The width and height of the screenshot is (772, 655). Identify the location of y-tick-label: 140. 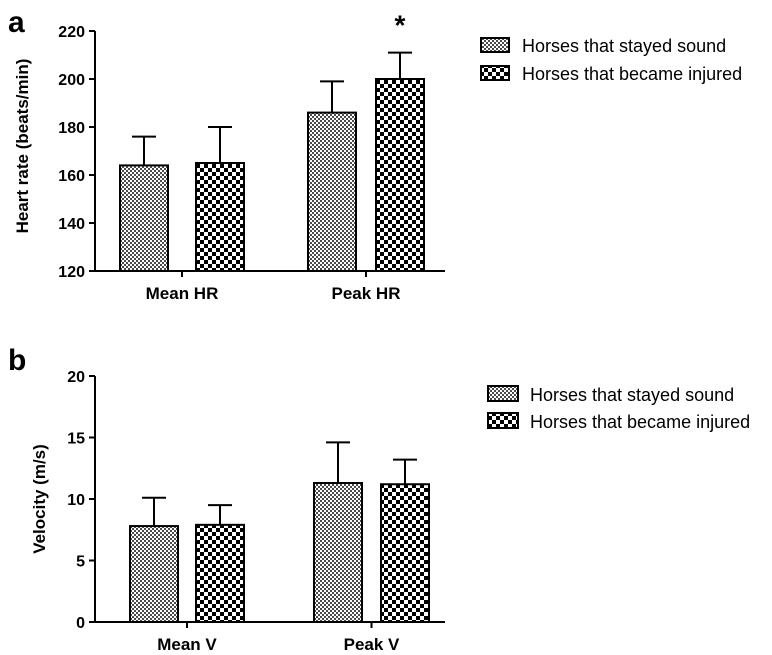
(71, 224).